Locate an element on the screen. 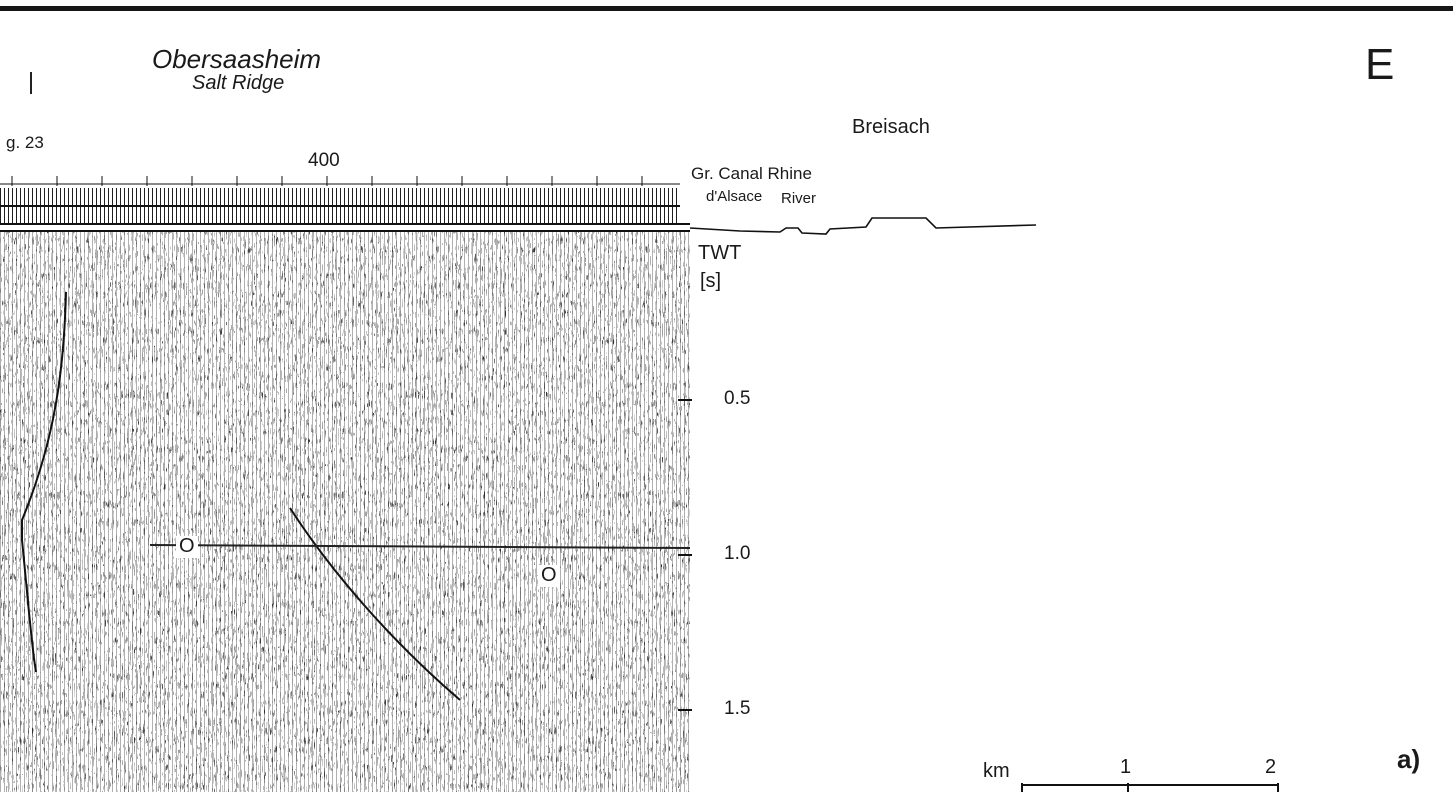 The height and width of the screenshot is (792, 1453). axis-title: TWT is located at coordinates (719, 253).